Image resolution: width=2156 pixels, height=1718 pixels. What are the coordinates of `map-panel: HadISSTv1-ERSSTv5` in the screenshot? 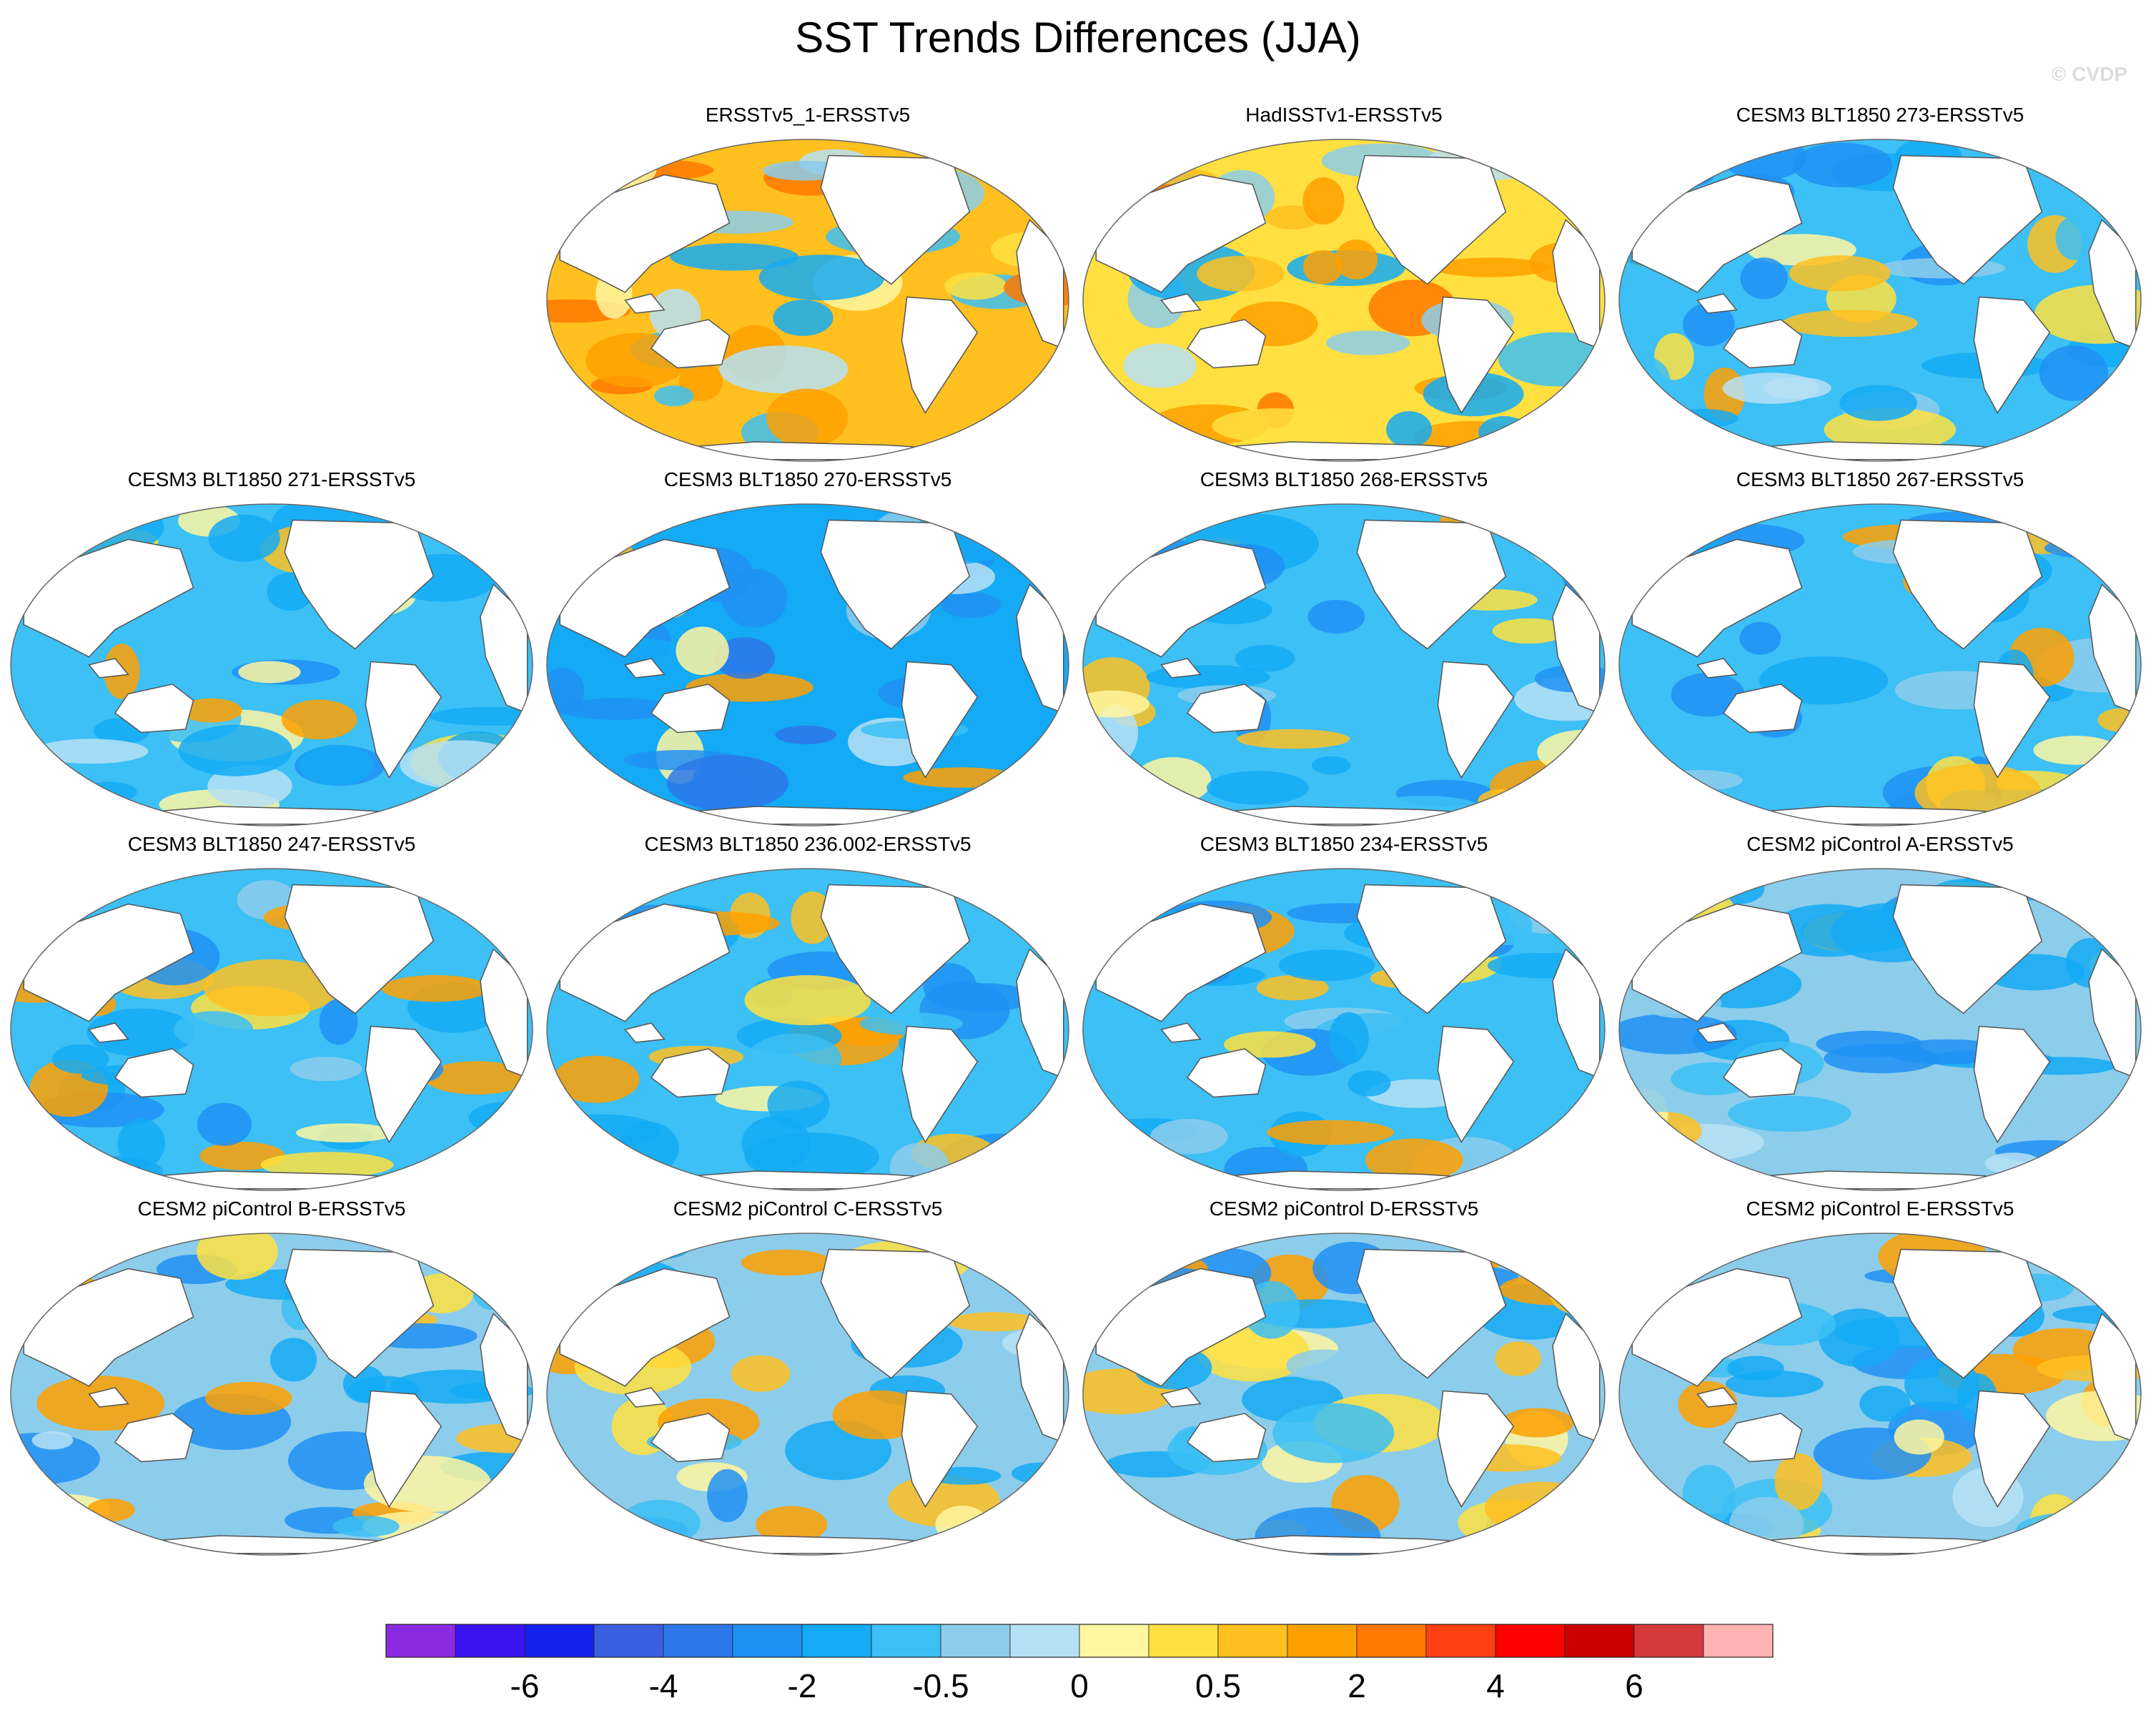 It's located at (1344, 283).